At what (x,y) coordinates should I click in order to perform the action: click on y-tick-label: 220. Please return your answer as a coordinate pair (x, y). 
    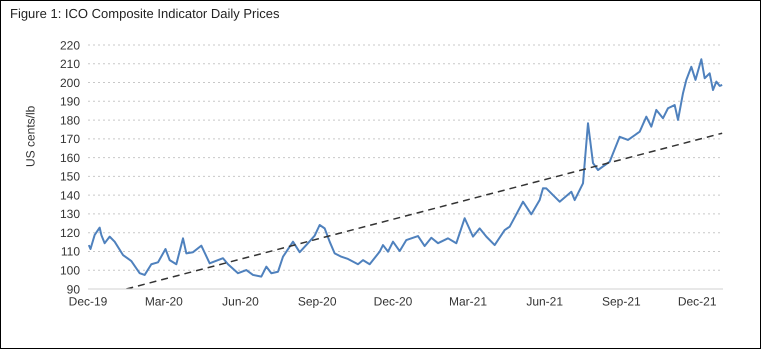
    Looking at the image, I should click on (70, 45).